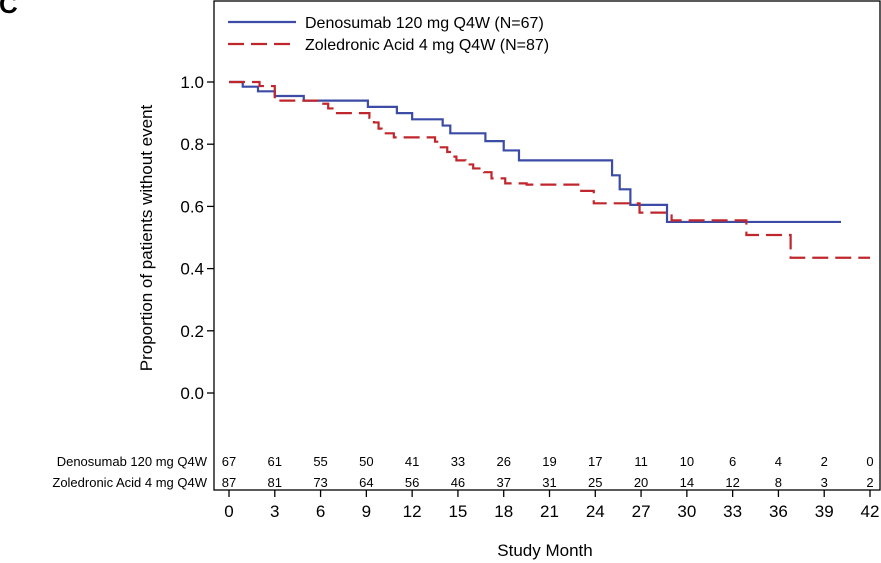 This screenshot has width=881, height=563. What do you see at coordinates (197, 238) in the screenshot?
I see `y-axis: 0.0 0.2 0.4 0.6 0.8 1.0` at bounding box center [197, 238].